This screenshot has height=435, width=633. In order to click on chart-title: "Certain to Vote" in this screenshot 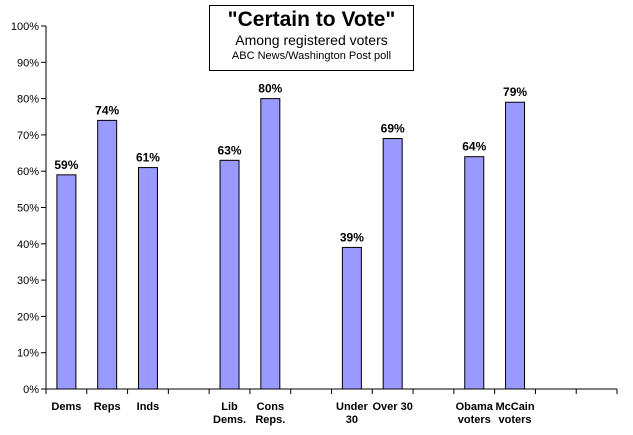, I will do `click(311, 19)`.